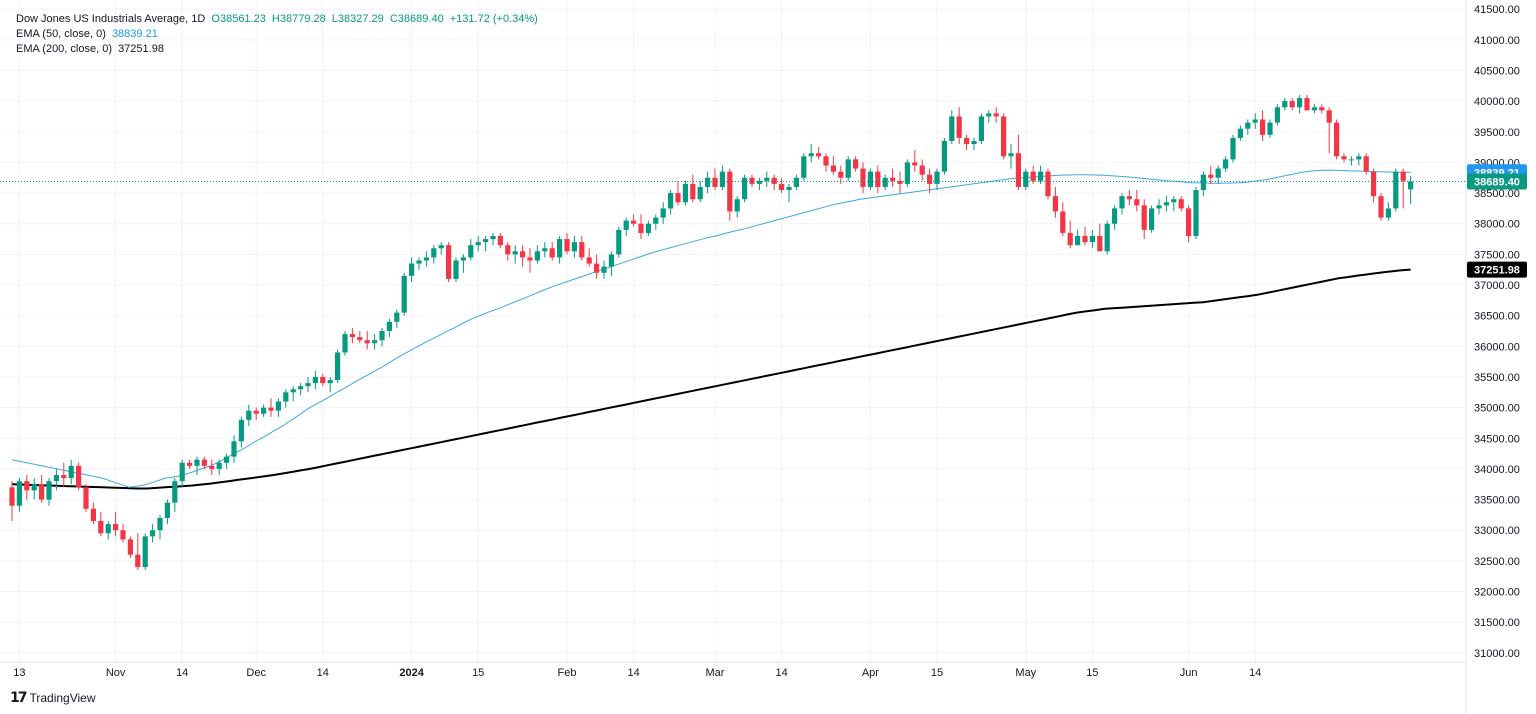 The image size is (1536, 714). What do you see at coordinates (1092, 673) in the screenshot?
I see `time-axis-label: 15` at bounding box center [1092, 673].